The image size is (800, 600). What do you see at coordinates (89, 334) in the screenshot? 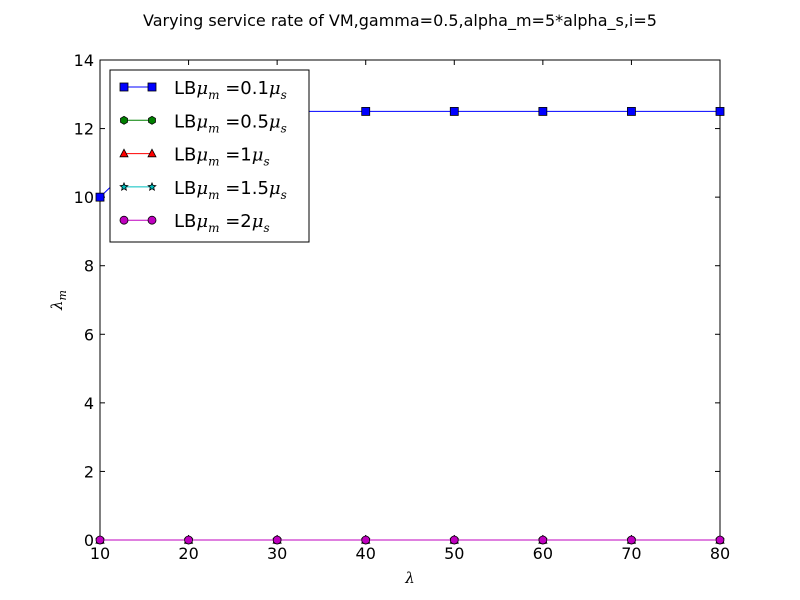
I see `y-tick-label: 6` at bounding box center [89, 334].